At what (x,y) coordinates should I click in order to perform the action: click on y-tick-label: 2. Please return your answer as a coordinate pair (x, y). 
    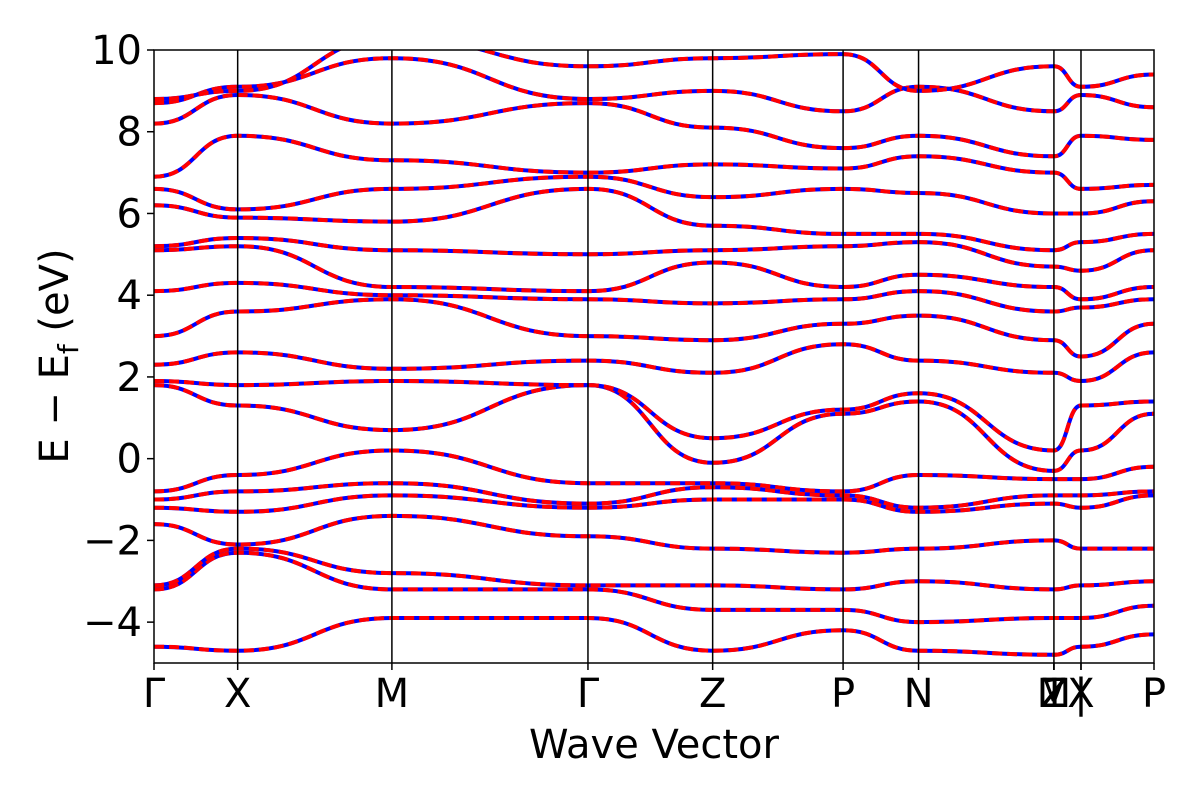
    Looking at the image, I should click on (129, 378).